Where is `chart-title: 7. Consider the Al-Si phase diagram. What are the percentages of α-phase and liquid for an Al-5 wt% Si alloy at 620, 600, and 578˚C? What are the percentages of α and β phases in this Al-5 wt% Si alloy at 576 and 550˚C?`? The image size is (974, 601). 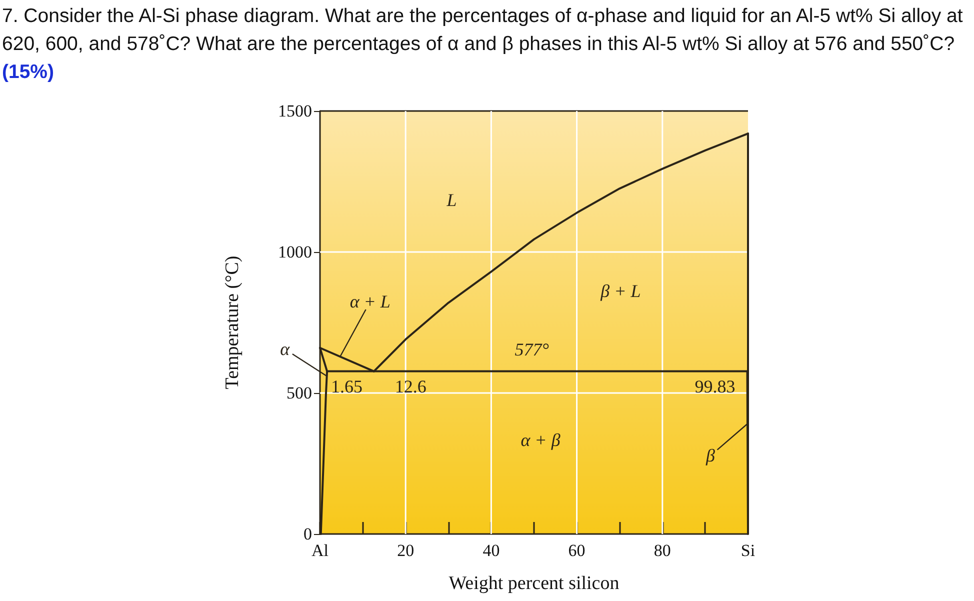
chart-title: 7. Consider the Al-Si phase diagram. What are the percentages of α-phase and liquid for an Al-5 wt% Si alloy at 620, 600, and 578˚C? What are the percentages of α and β phases in this Al-5 wt% Si alloy at 576 and 550˚C? is located at coordinates (482, 30).